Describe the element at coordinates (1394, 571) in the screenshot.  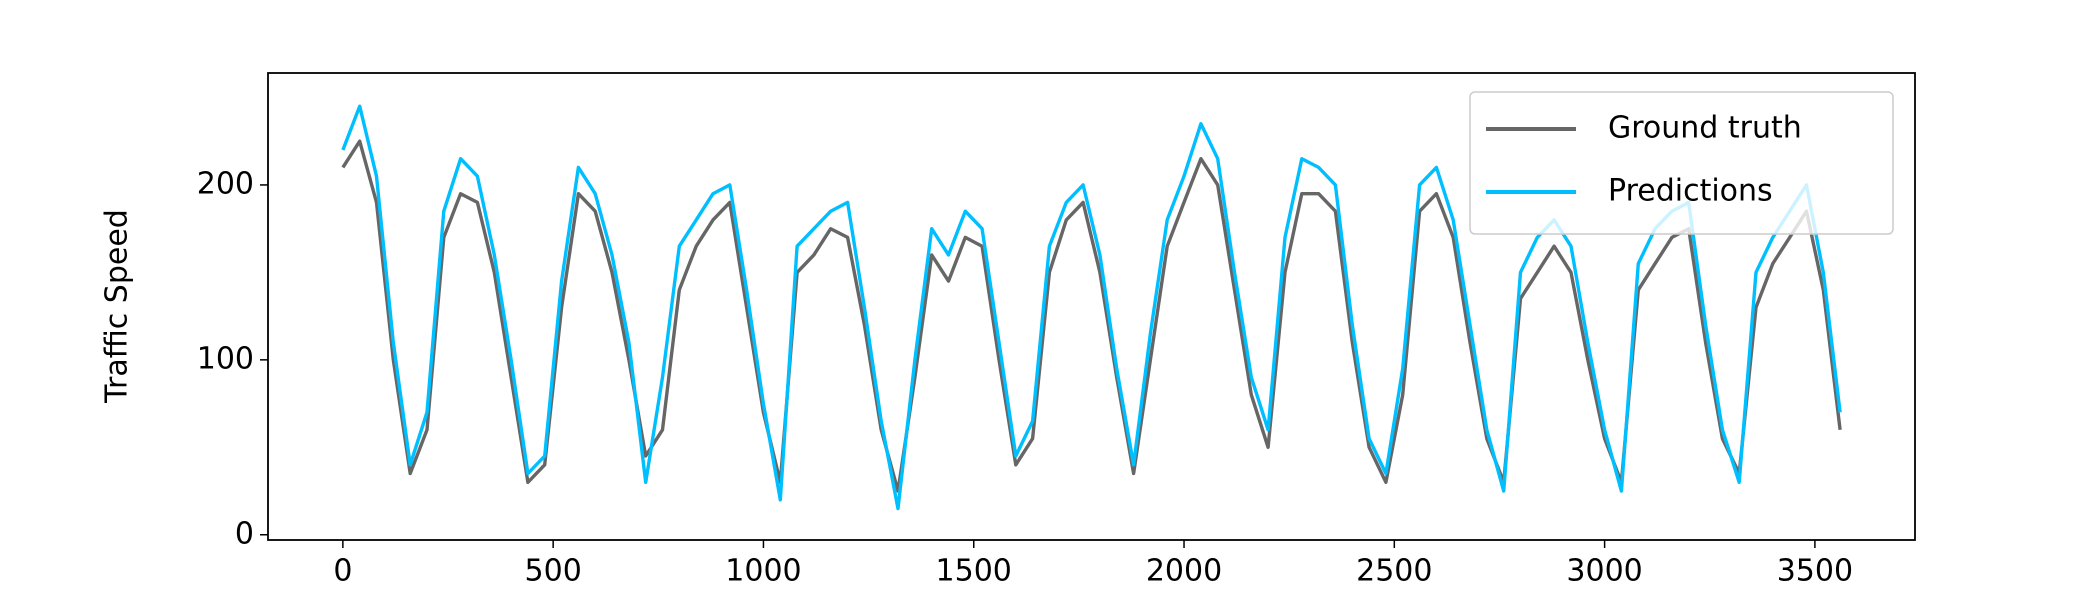
I see `x-tick-label: 2500` at that location.